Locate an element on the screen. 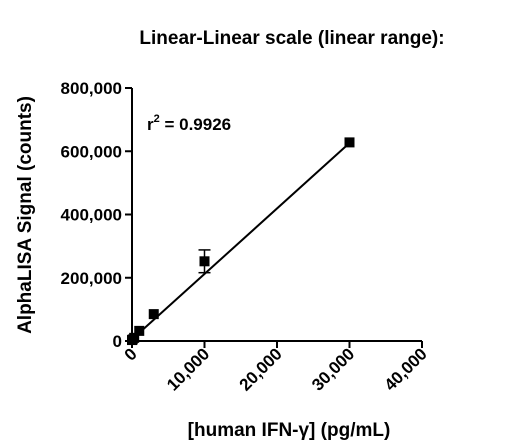  chart-title: Linear-Linear scale (linear range): is located at coordinates (291, 38).